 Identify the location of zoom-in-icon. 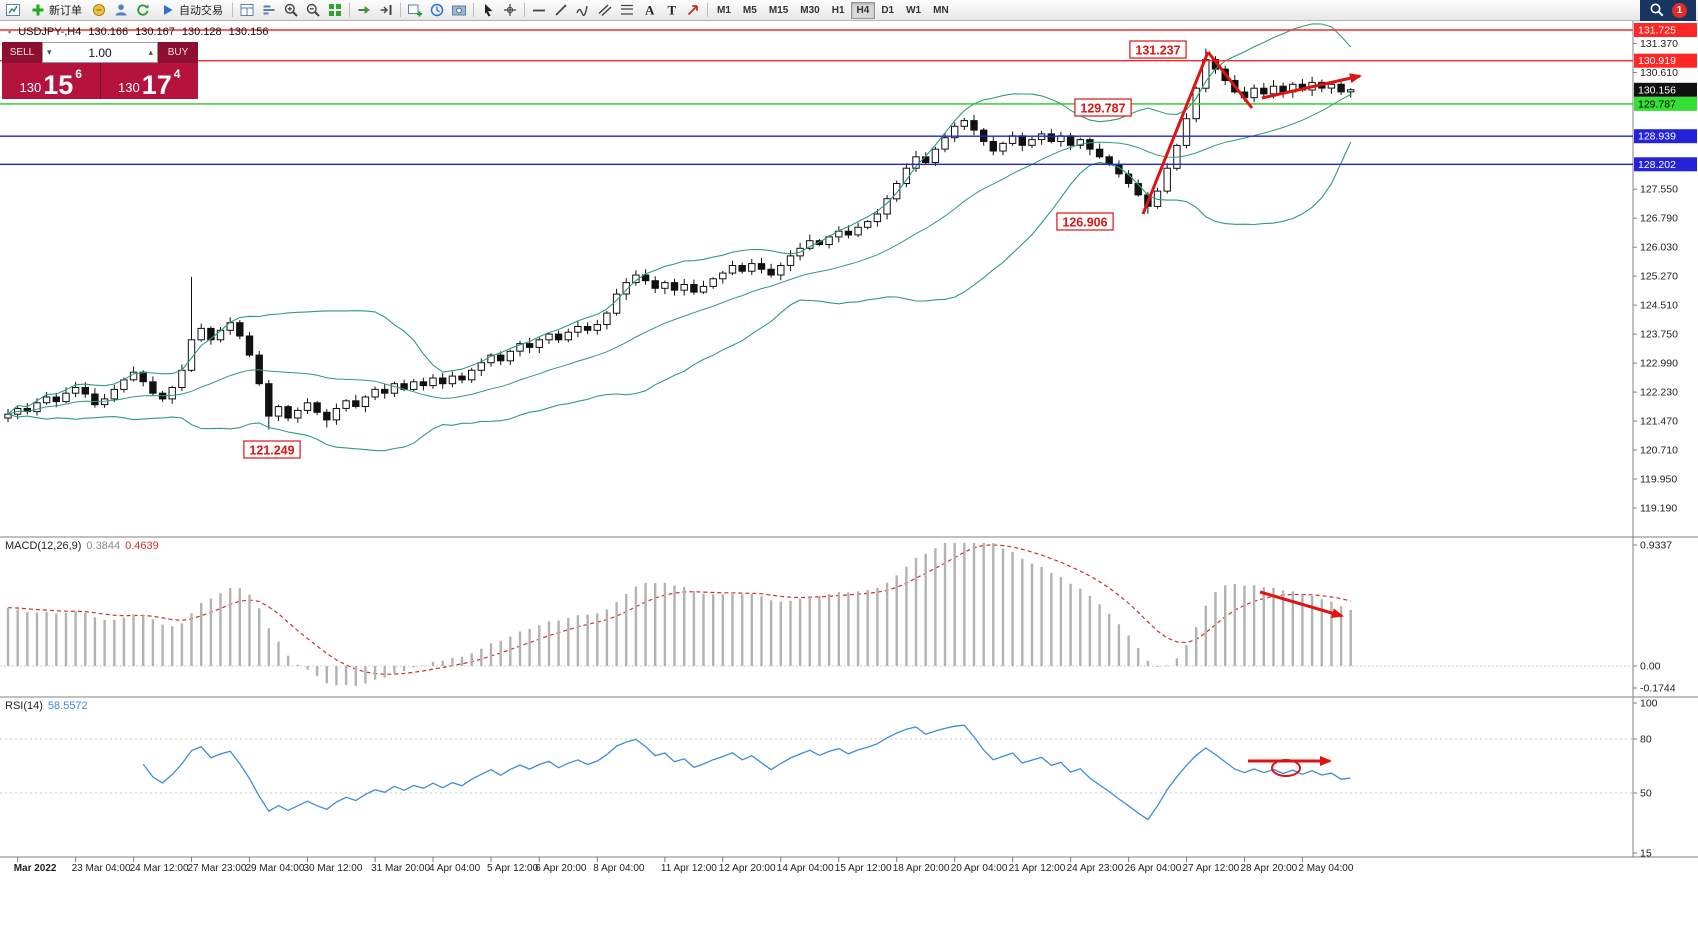
(291, 10).